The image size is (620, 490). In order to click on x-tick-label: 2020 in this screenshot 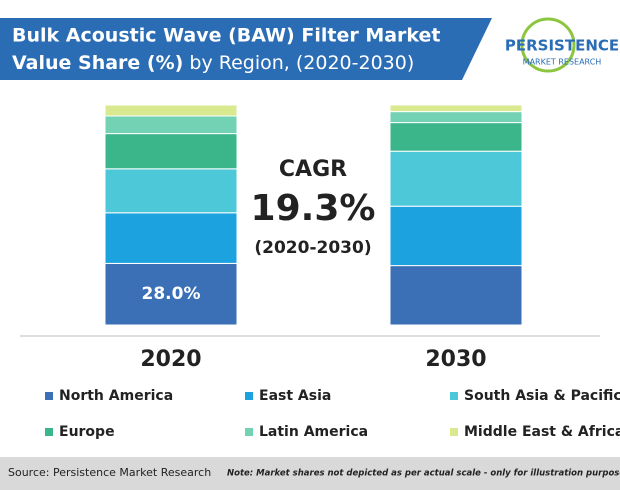, I will do `click(170, 359)`.